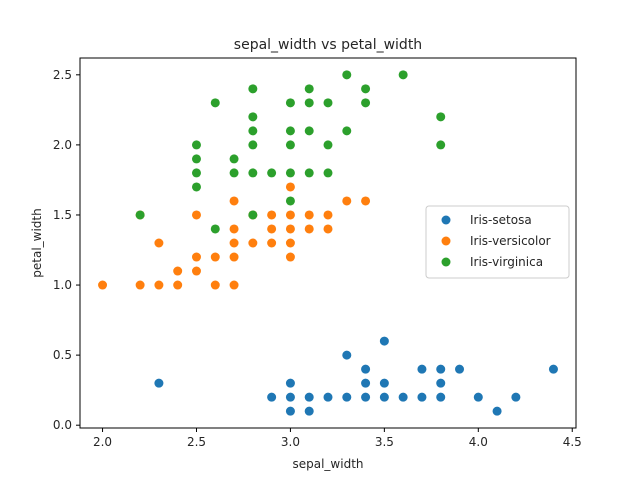  What do you see at coordinates (234, 236) in the screenshot?
I see `series-iris-versicolor` at bounding box center [234, 236].